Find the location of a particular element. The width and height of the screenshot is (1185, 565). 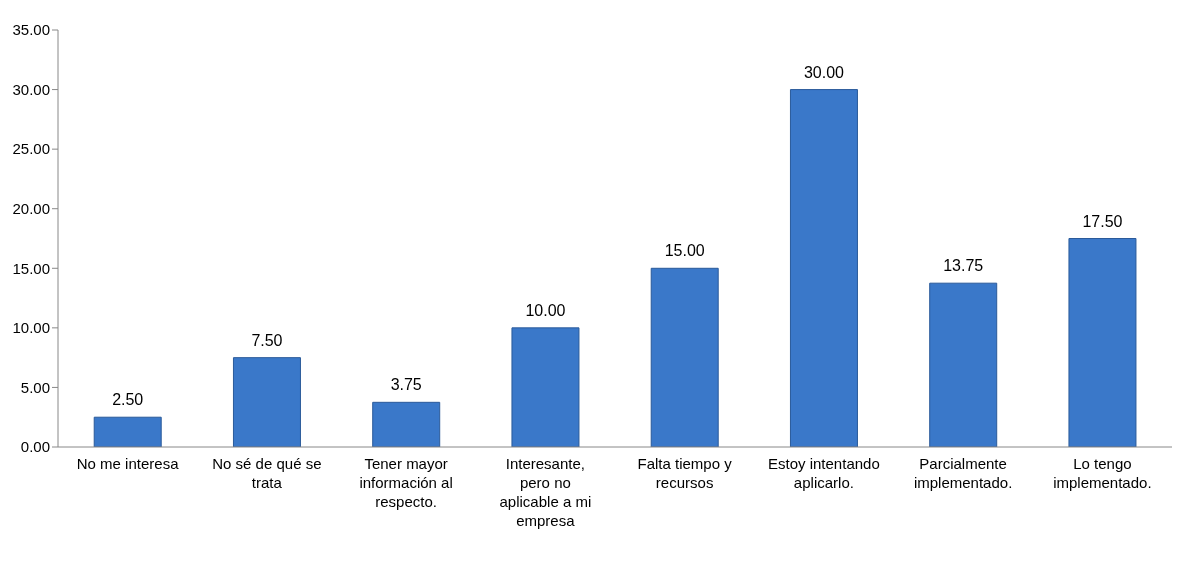

data-label: 17.50 is located at coordinates (1102, 221).